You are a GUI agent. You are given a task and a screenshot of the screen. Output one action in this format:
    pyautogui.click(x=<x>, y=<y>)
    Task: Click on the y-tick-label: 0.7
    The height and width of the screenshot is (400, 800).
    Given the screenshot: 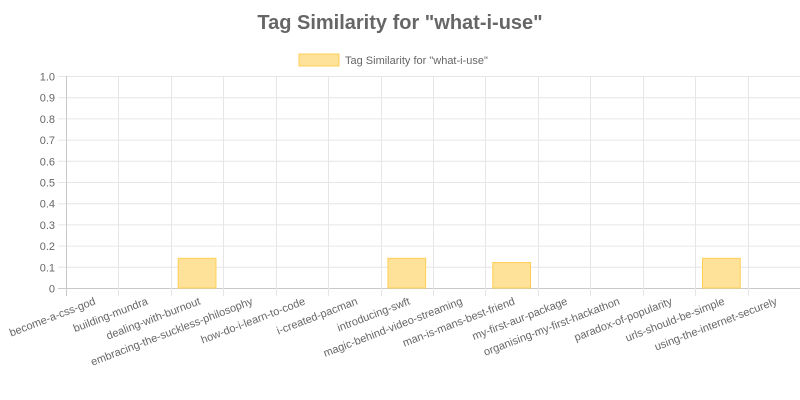 What is the action you would take?
    pyautogui.click(x=47, y=141)
    